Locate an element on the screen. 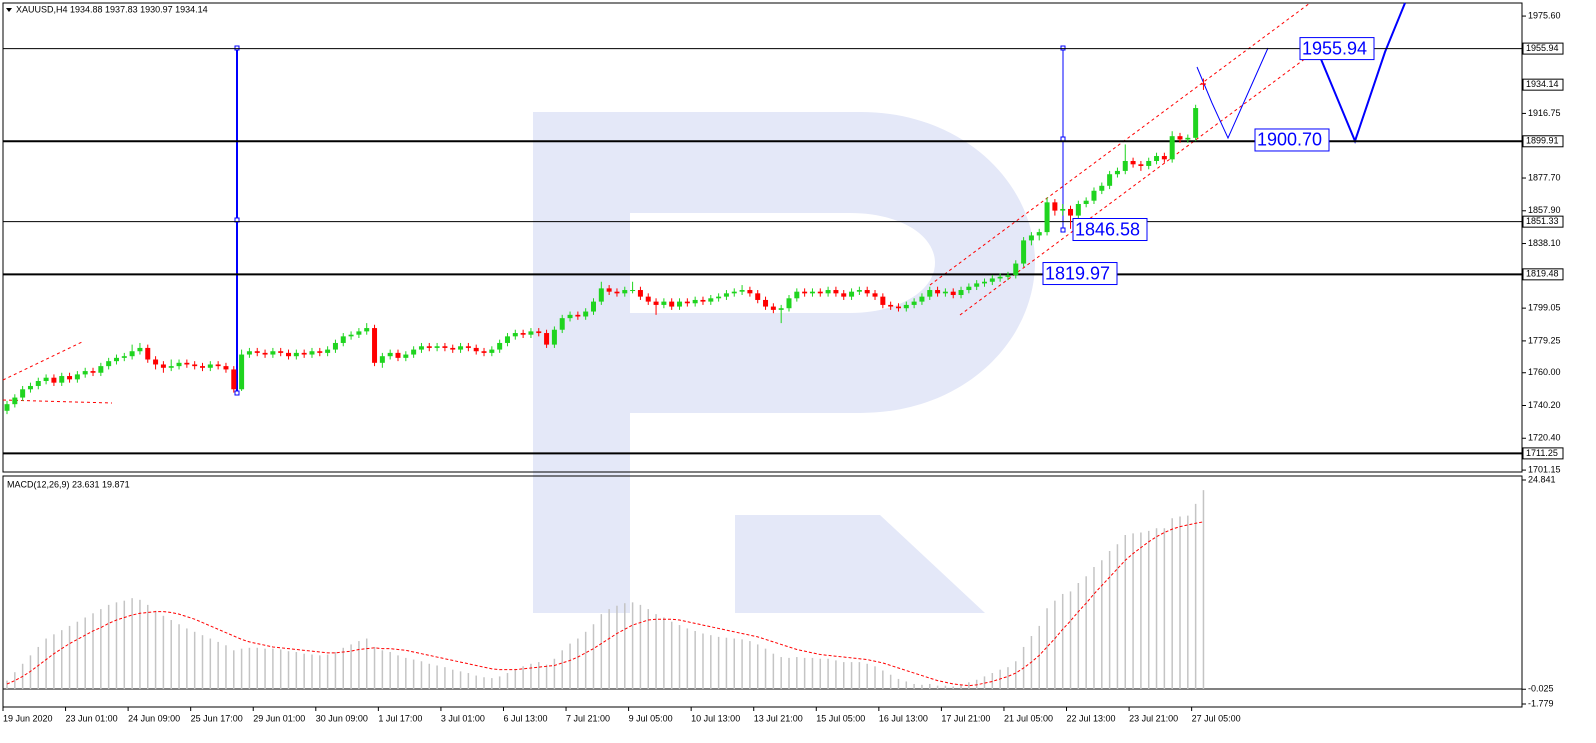  x-tick-label: 6 Jul 13:00 is located at coordinates (525, 718).